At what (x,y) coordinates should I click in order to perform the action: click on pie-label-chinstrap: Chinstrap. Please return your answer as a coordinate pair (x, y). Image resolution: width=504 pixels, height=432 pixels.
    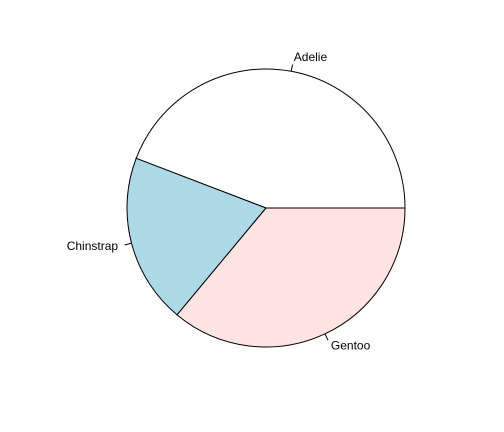
    Looking at the image, I should click on (93, 246).